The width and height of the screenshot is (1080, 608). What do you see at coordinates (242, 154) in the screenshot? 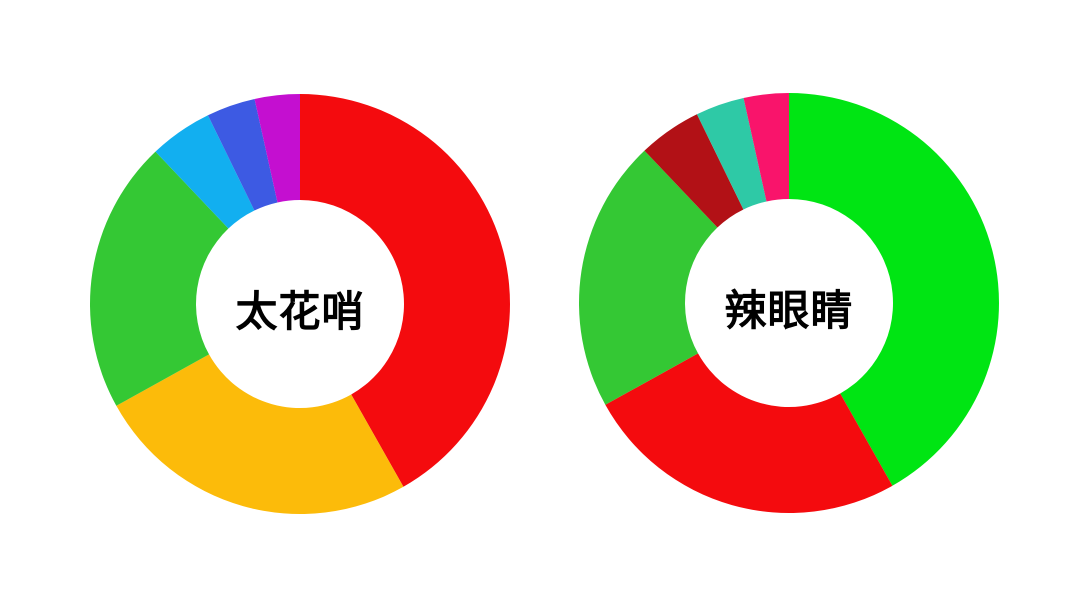
I see `donut-segment-blue` at bounding box center [242, 154].